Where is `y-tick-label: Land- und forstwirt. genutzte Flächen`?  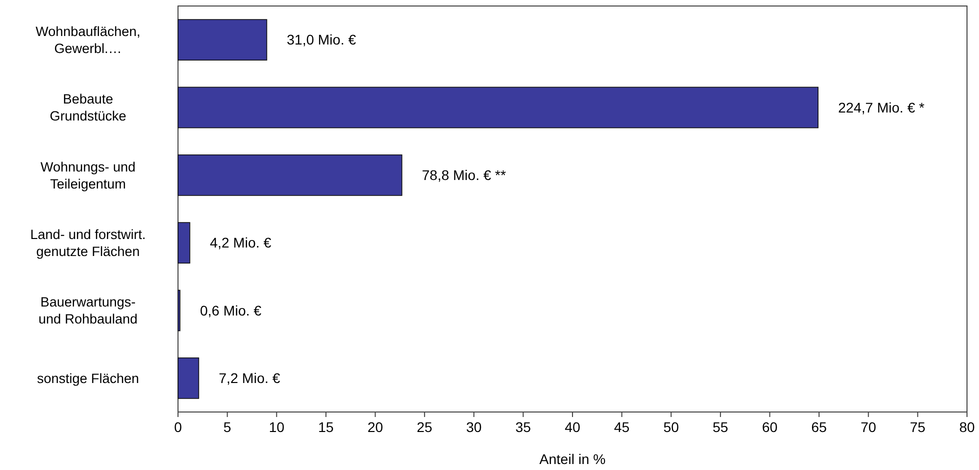 y-tick-label: Land- und forstwirt. genutzte Flächen is located at coordinates (88, 243).